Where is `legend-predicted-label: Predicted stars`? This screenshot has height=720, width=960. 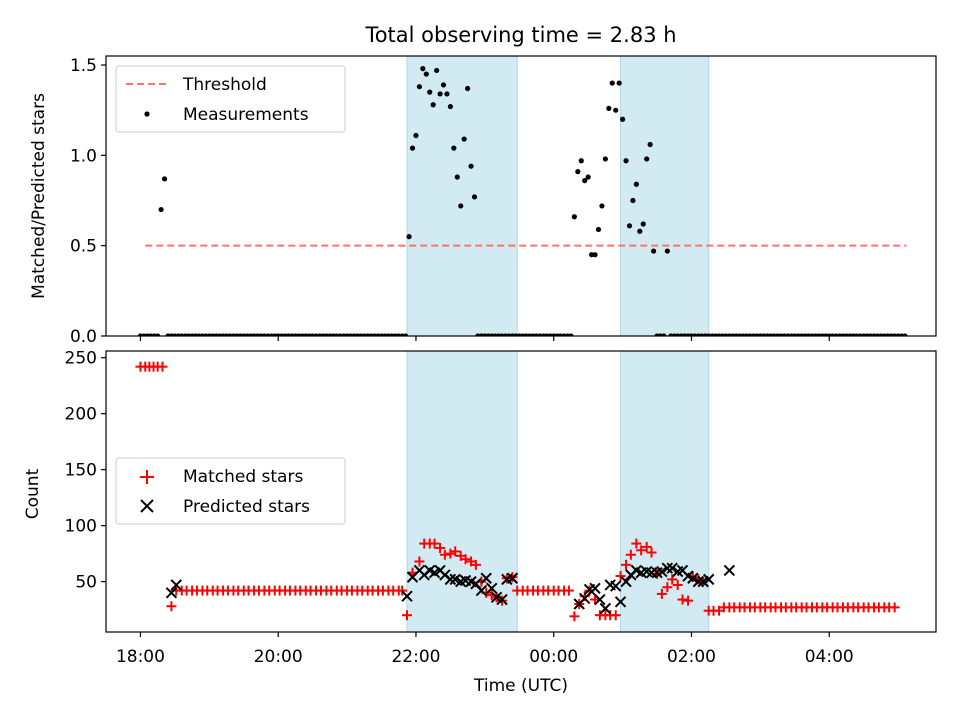 legend-predicted-label: Predicted stars is located at coordinates (246, 507).